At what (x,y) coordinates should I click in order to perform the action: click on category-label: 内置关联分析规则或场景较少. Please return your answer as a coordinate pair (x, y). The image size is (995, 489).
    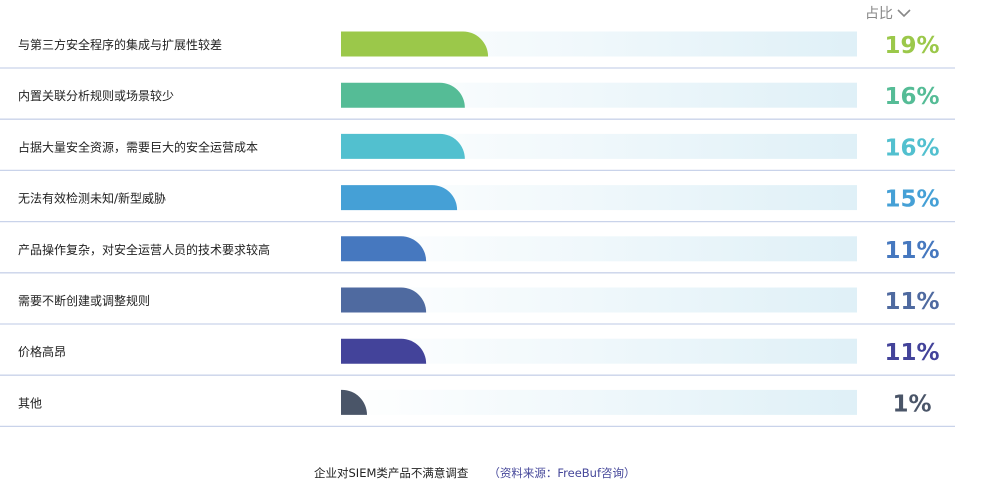
    Looking at the image, I should click on (96, 95).